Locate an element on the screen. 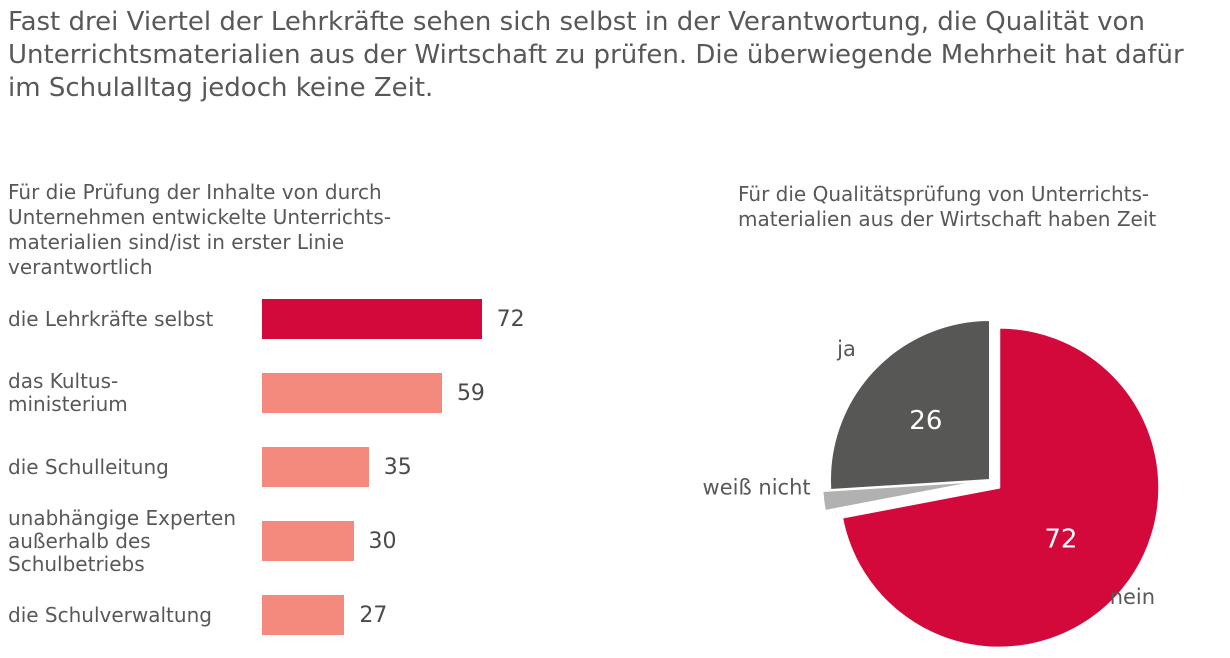 This screenshot has height=658, width=1230. pie-slice-ja is located at coordinates (910, 405).